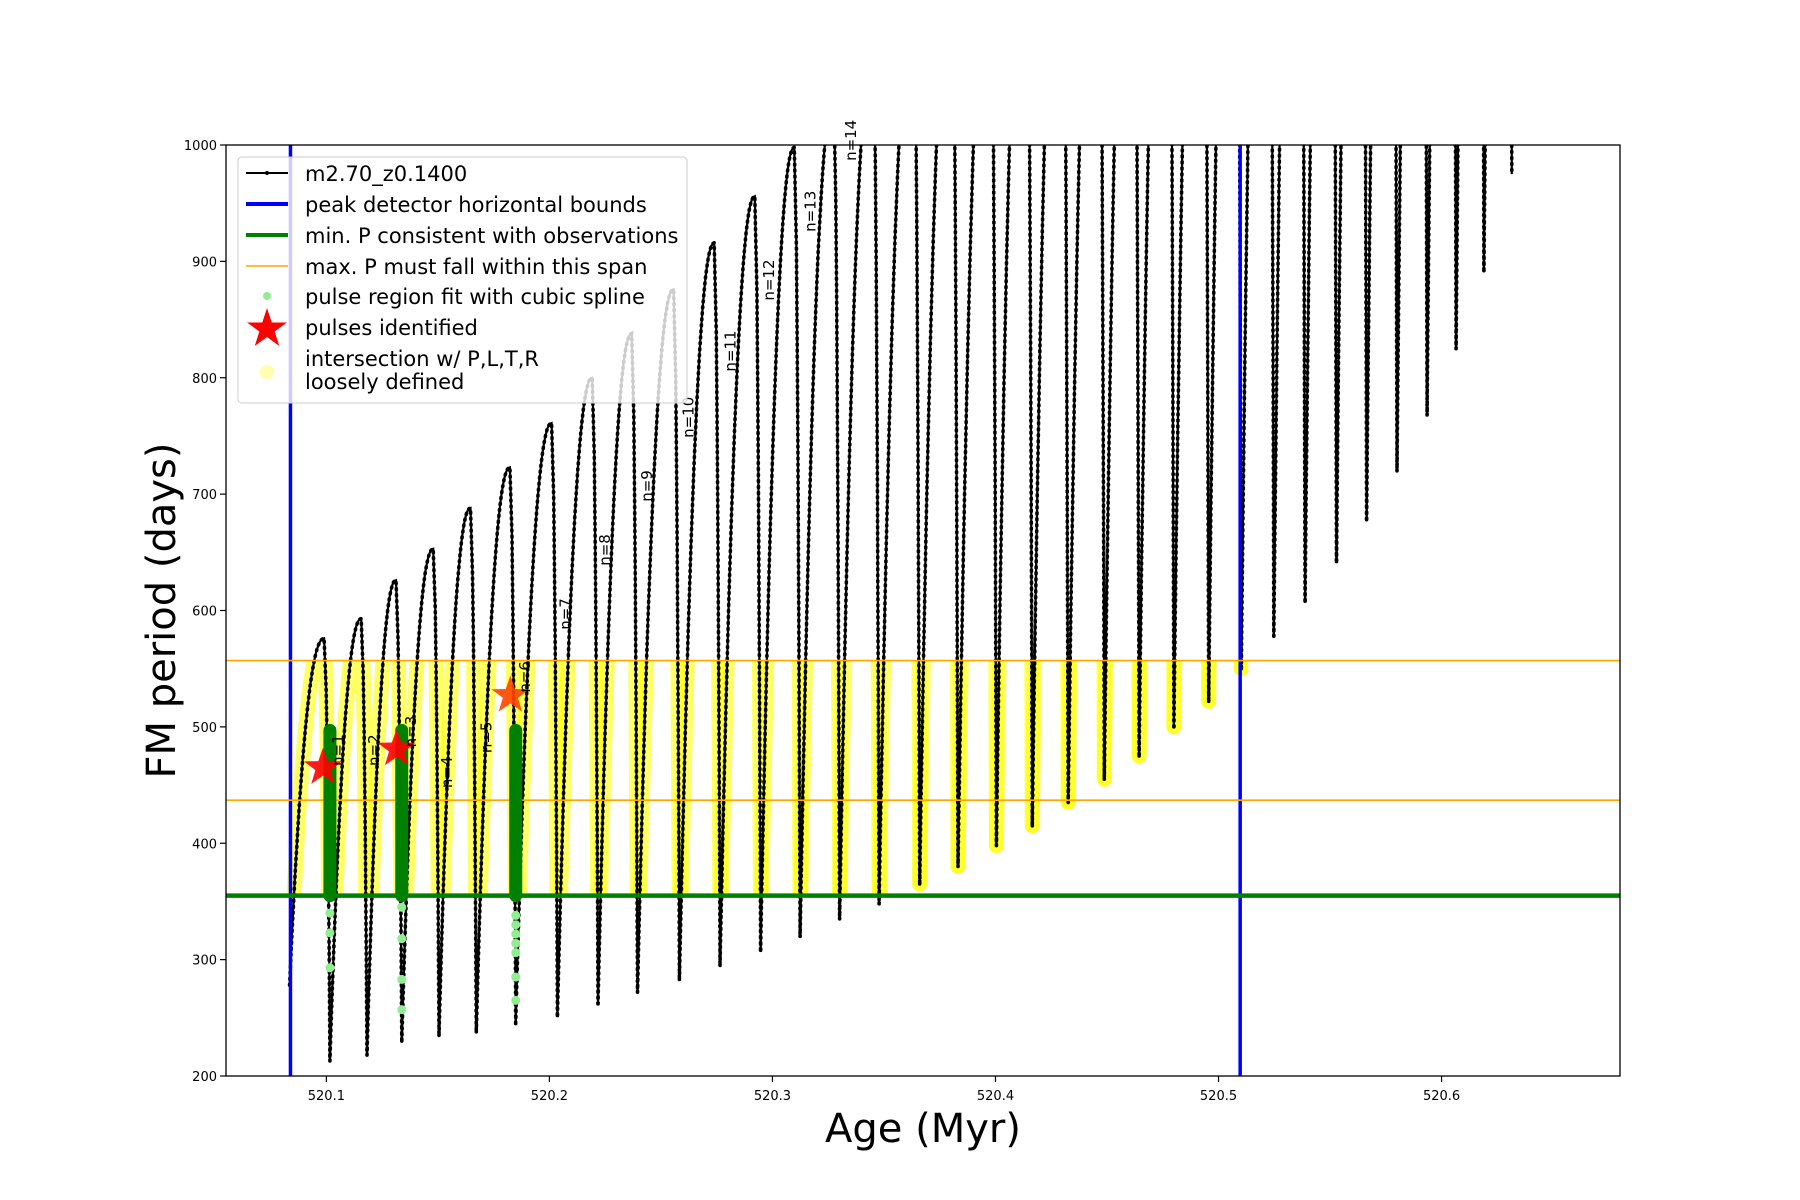 The height and width of the screenshot is (1200, 1800). Describe the element at coordinates (525, 677) in the screenshot. I see `pulse-number-label: n=6` at that location.